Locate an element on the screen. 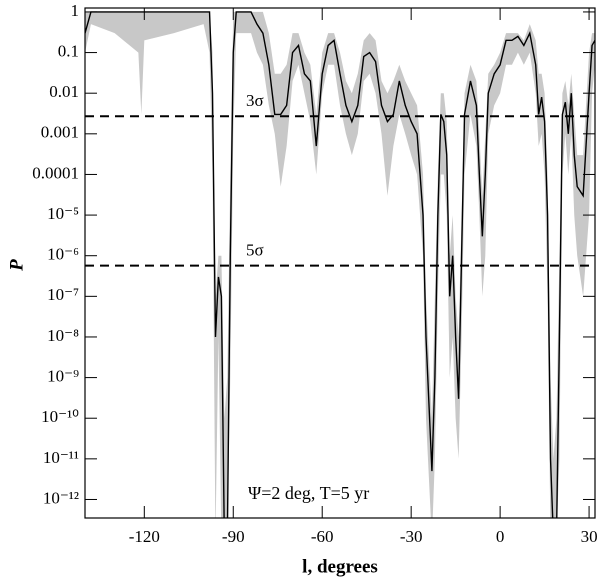 The image size is (600, 581). y-tick-label: 10⁻⁸ is located at coordinates (63, 335).